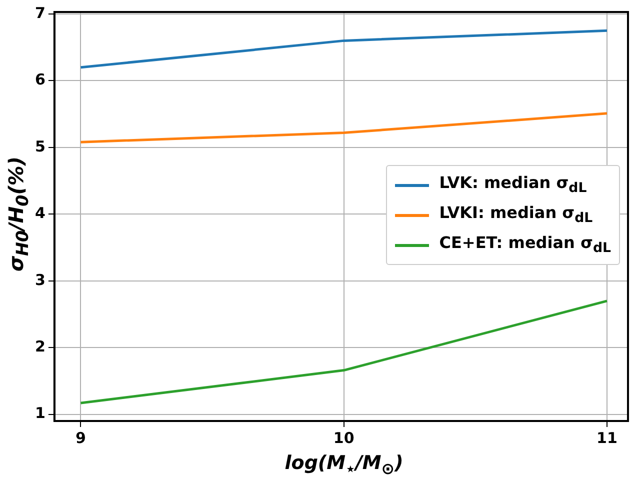  What do you see at coordinates (40, 346) in the screenshot?
I see `y-tick-label: 2` at bounding box center [40, 346].